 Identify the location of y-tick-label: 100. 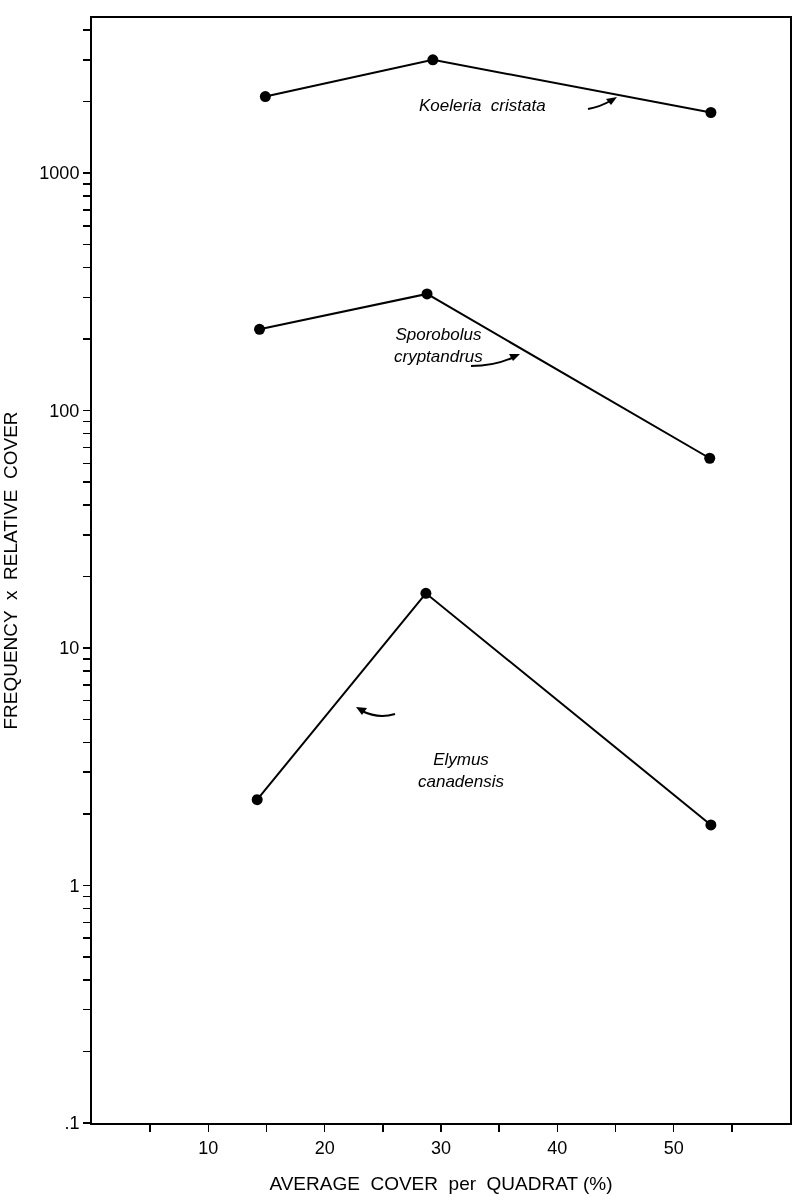
(64, 410).